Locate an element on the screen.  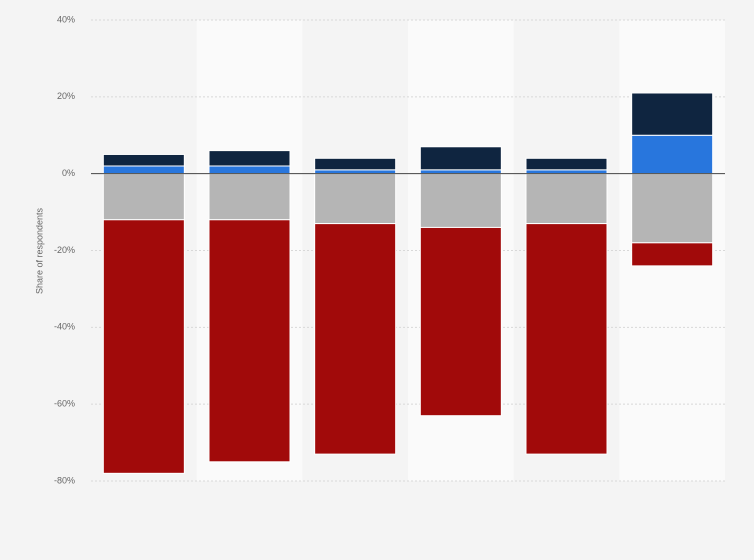
y-tick-label: -20% is located at coordinates (64, 250).